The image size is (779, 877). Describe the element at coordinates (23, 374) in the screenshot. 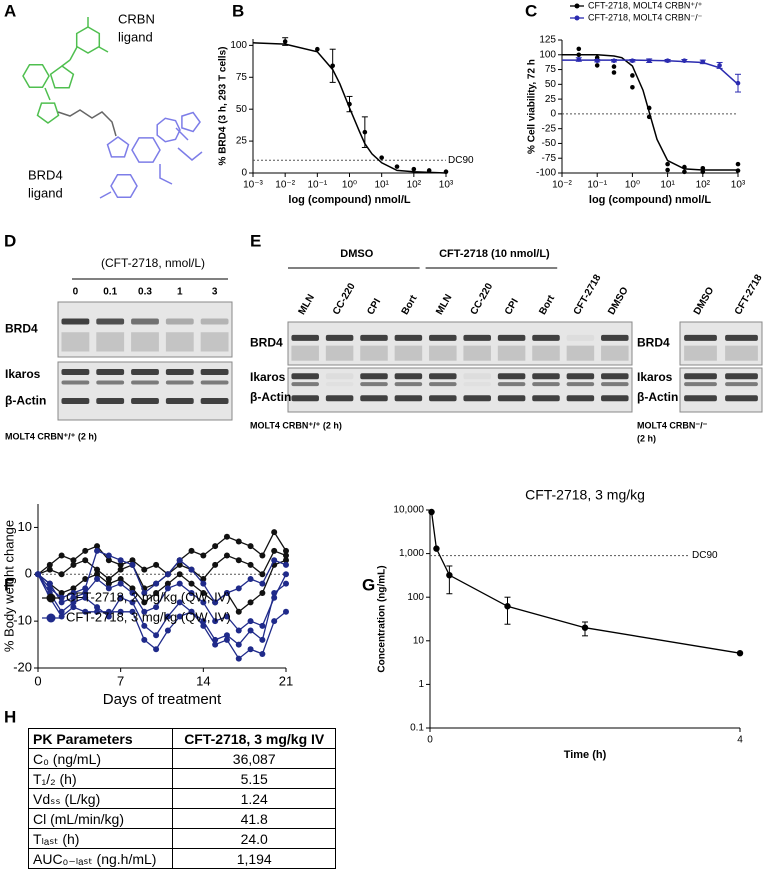

I see `row-label: Ikaros` at that location.